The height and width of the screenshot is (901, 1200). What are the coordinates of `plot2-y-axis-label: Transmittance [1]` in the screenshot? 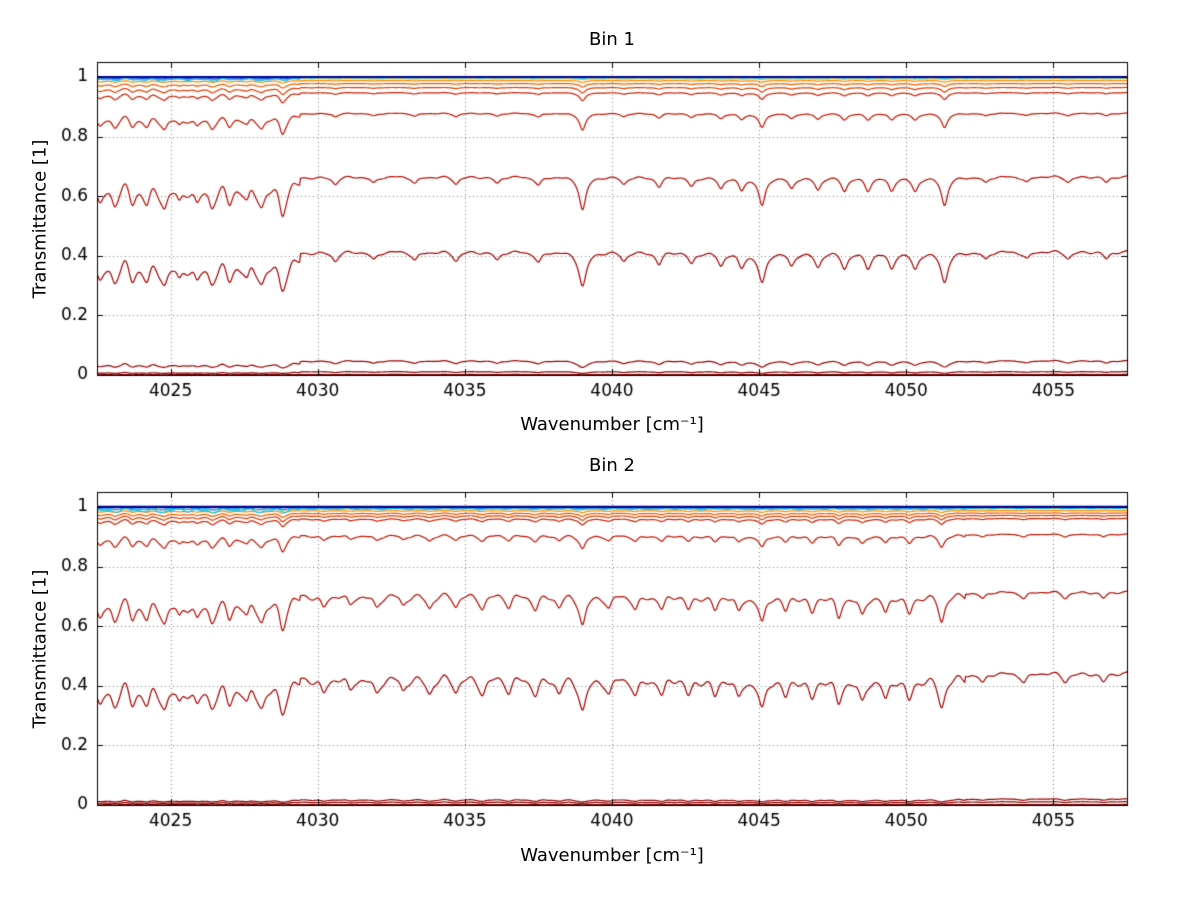 It's located at (40, 649).